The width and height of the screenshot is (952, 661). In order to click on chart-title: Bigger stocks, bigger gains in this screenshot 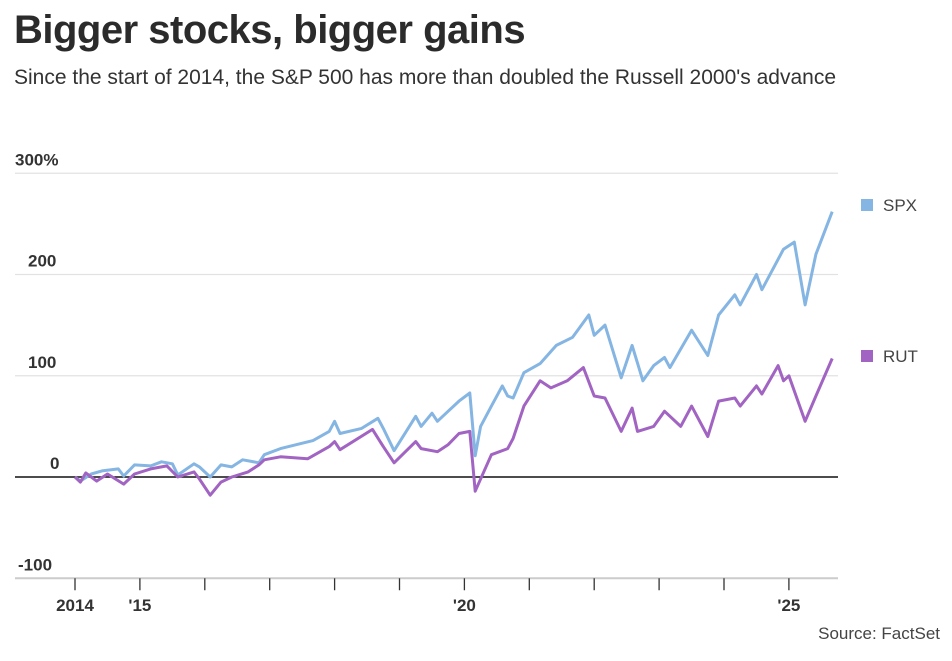, I will do `click(270, 30)`.